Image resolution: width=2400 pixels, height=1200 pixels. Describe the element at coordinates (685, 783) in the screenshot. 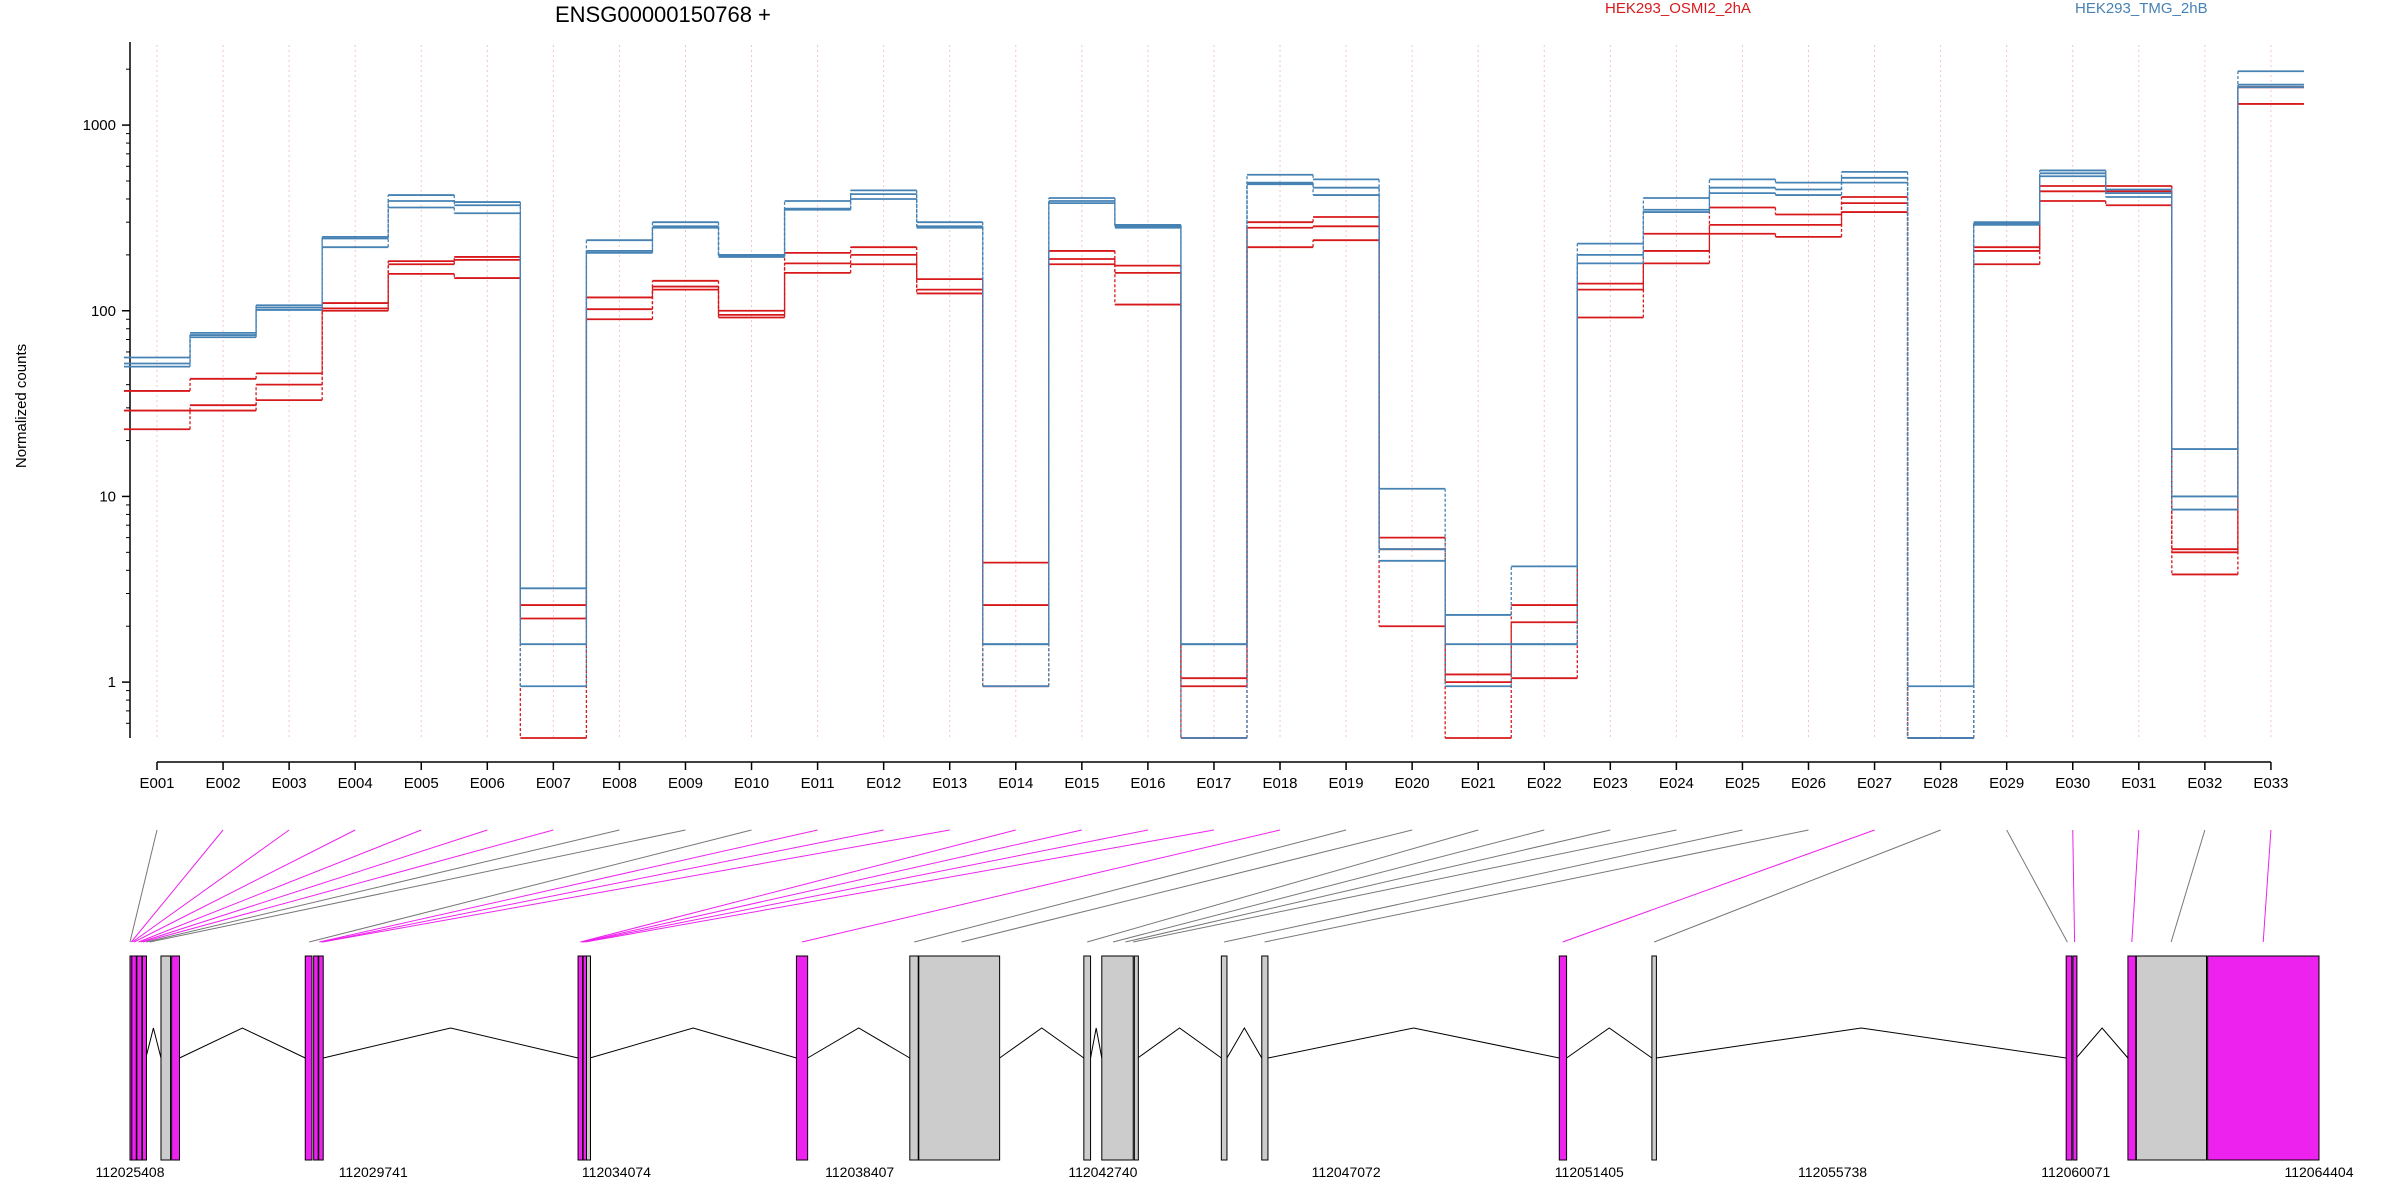

I see `x-tick-label: E009` at that location.